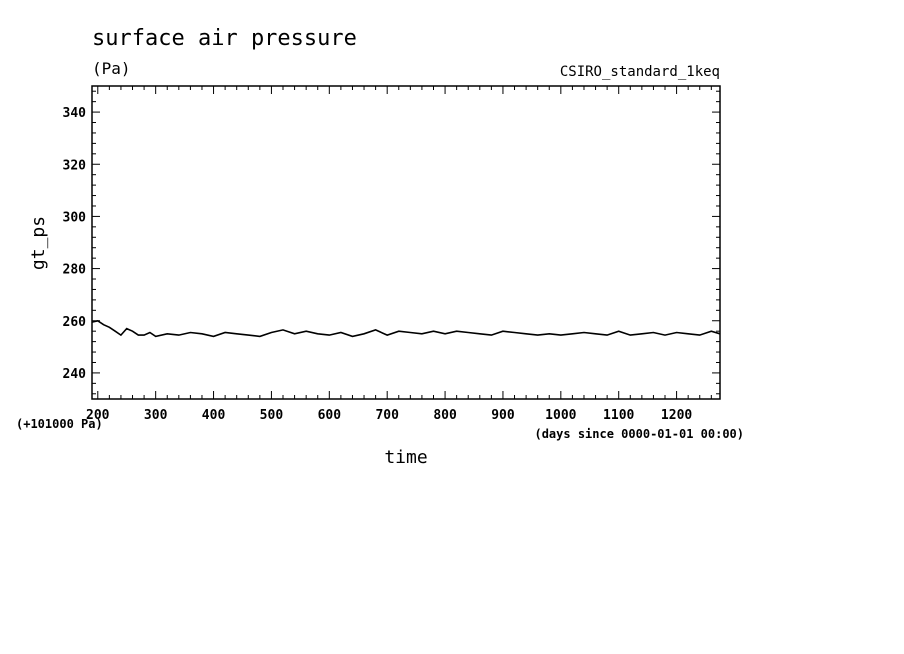 The width and height of the screenshot is (904, 654). Describe the element at coordinates (445, 415) in the screenshot. I see `x-tick-label: 800` at that location.